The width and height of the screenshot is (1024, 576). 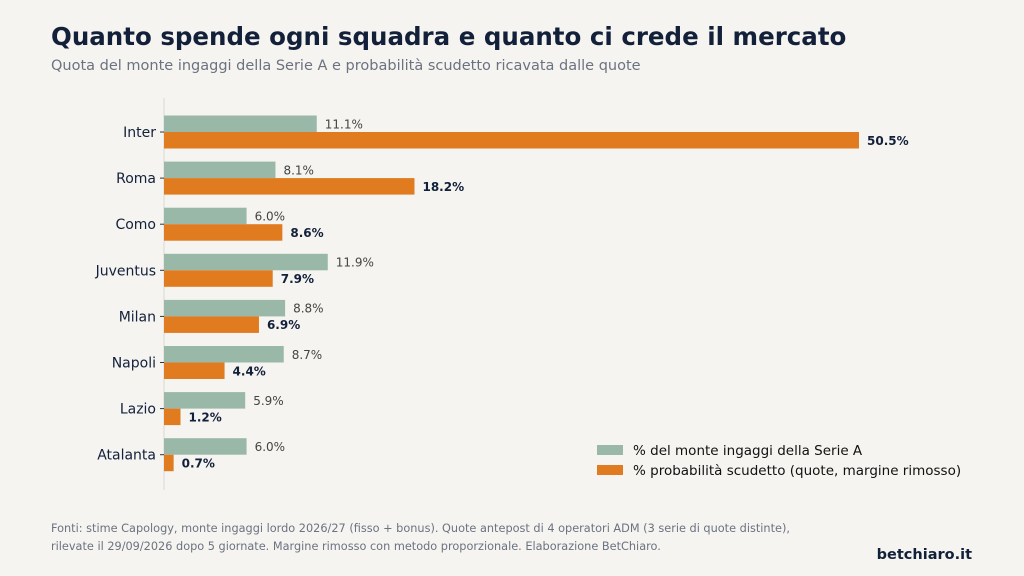 I want to click on data-label-title-odds-juventus: 7.9%, so click(x=297, y=279).